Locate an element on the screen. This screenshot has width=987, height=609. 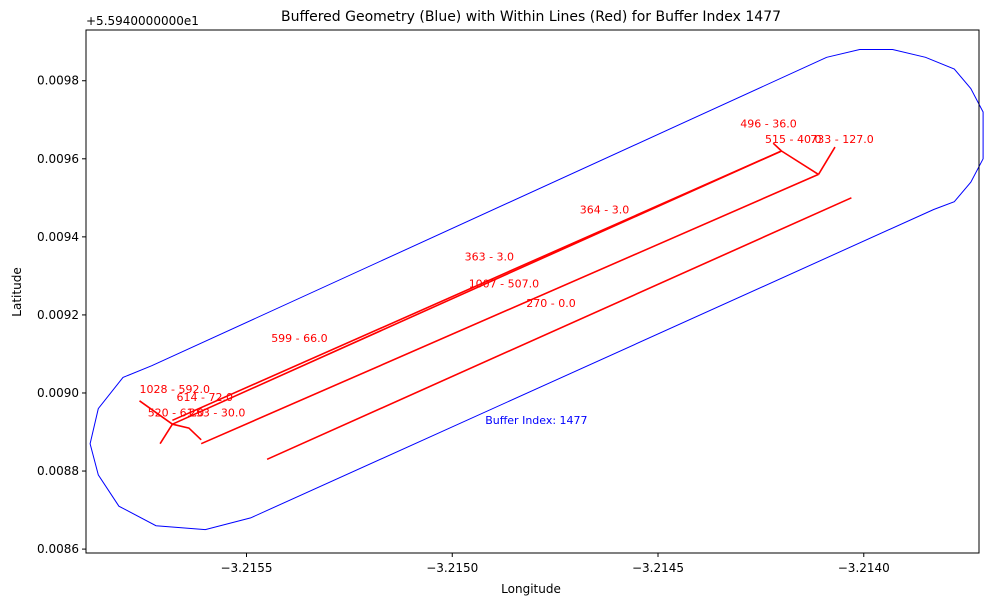
x-axis: −3.2155 −3.2150 −3.2145 −3.2140 is located at coordinates (555, 564).